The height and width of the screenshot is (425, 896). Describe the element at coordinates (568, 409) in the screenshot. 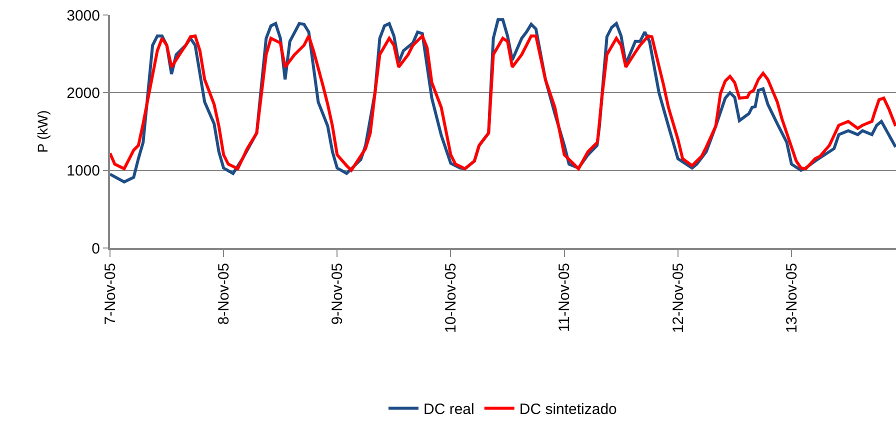

I see `legend-label: DC sintetizado` at that location.